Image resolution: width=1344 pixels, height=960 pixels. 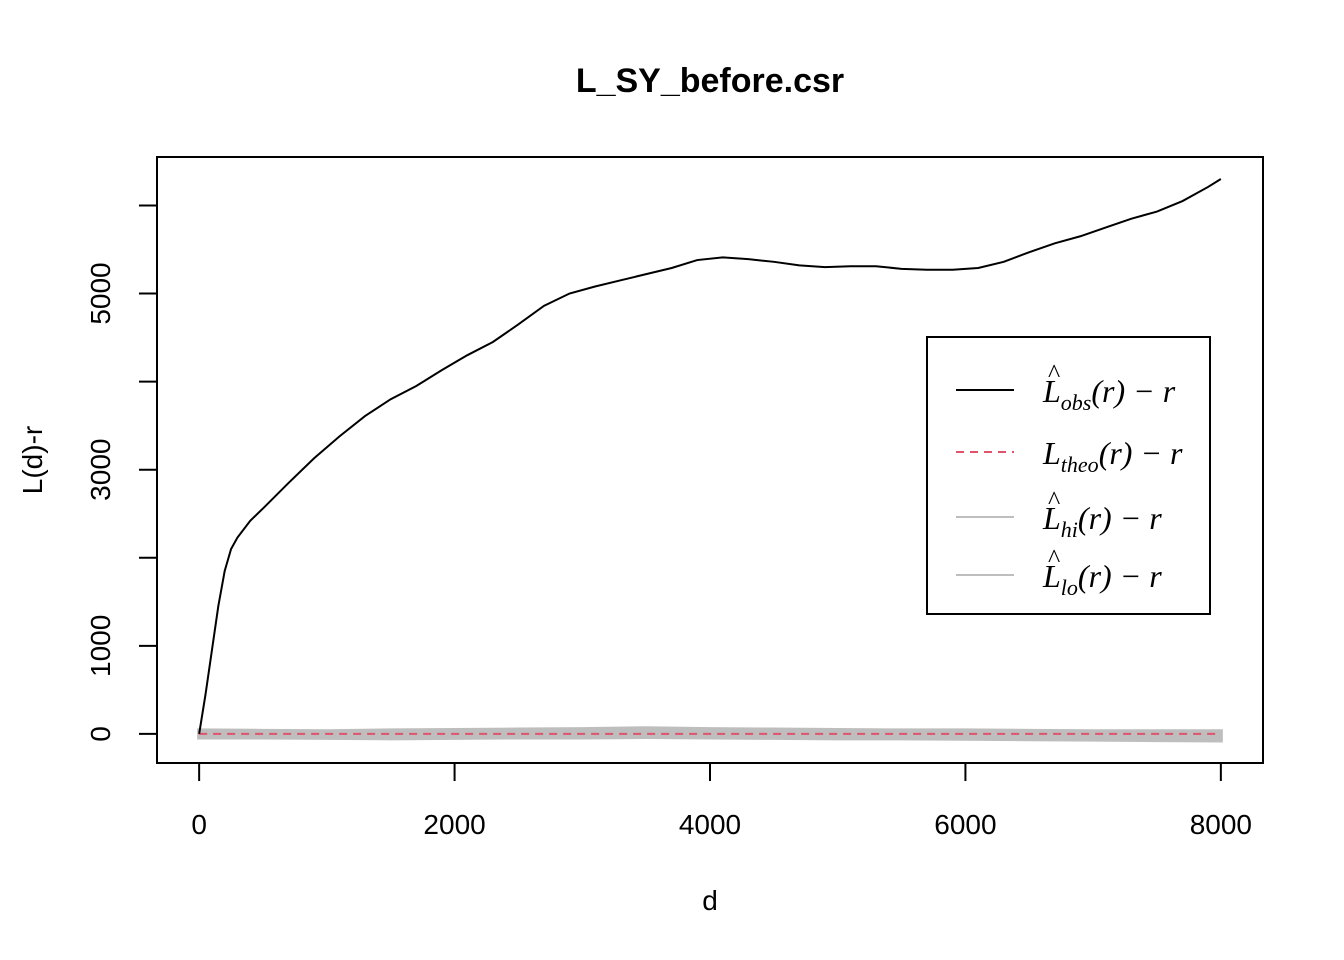 What do you see at coordinates (1054, 558) in the screenshot?
I see `legend-hat-lo: ^` at bounding box center [1054, 558].